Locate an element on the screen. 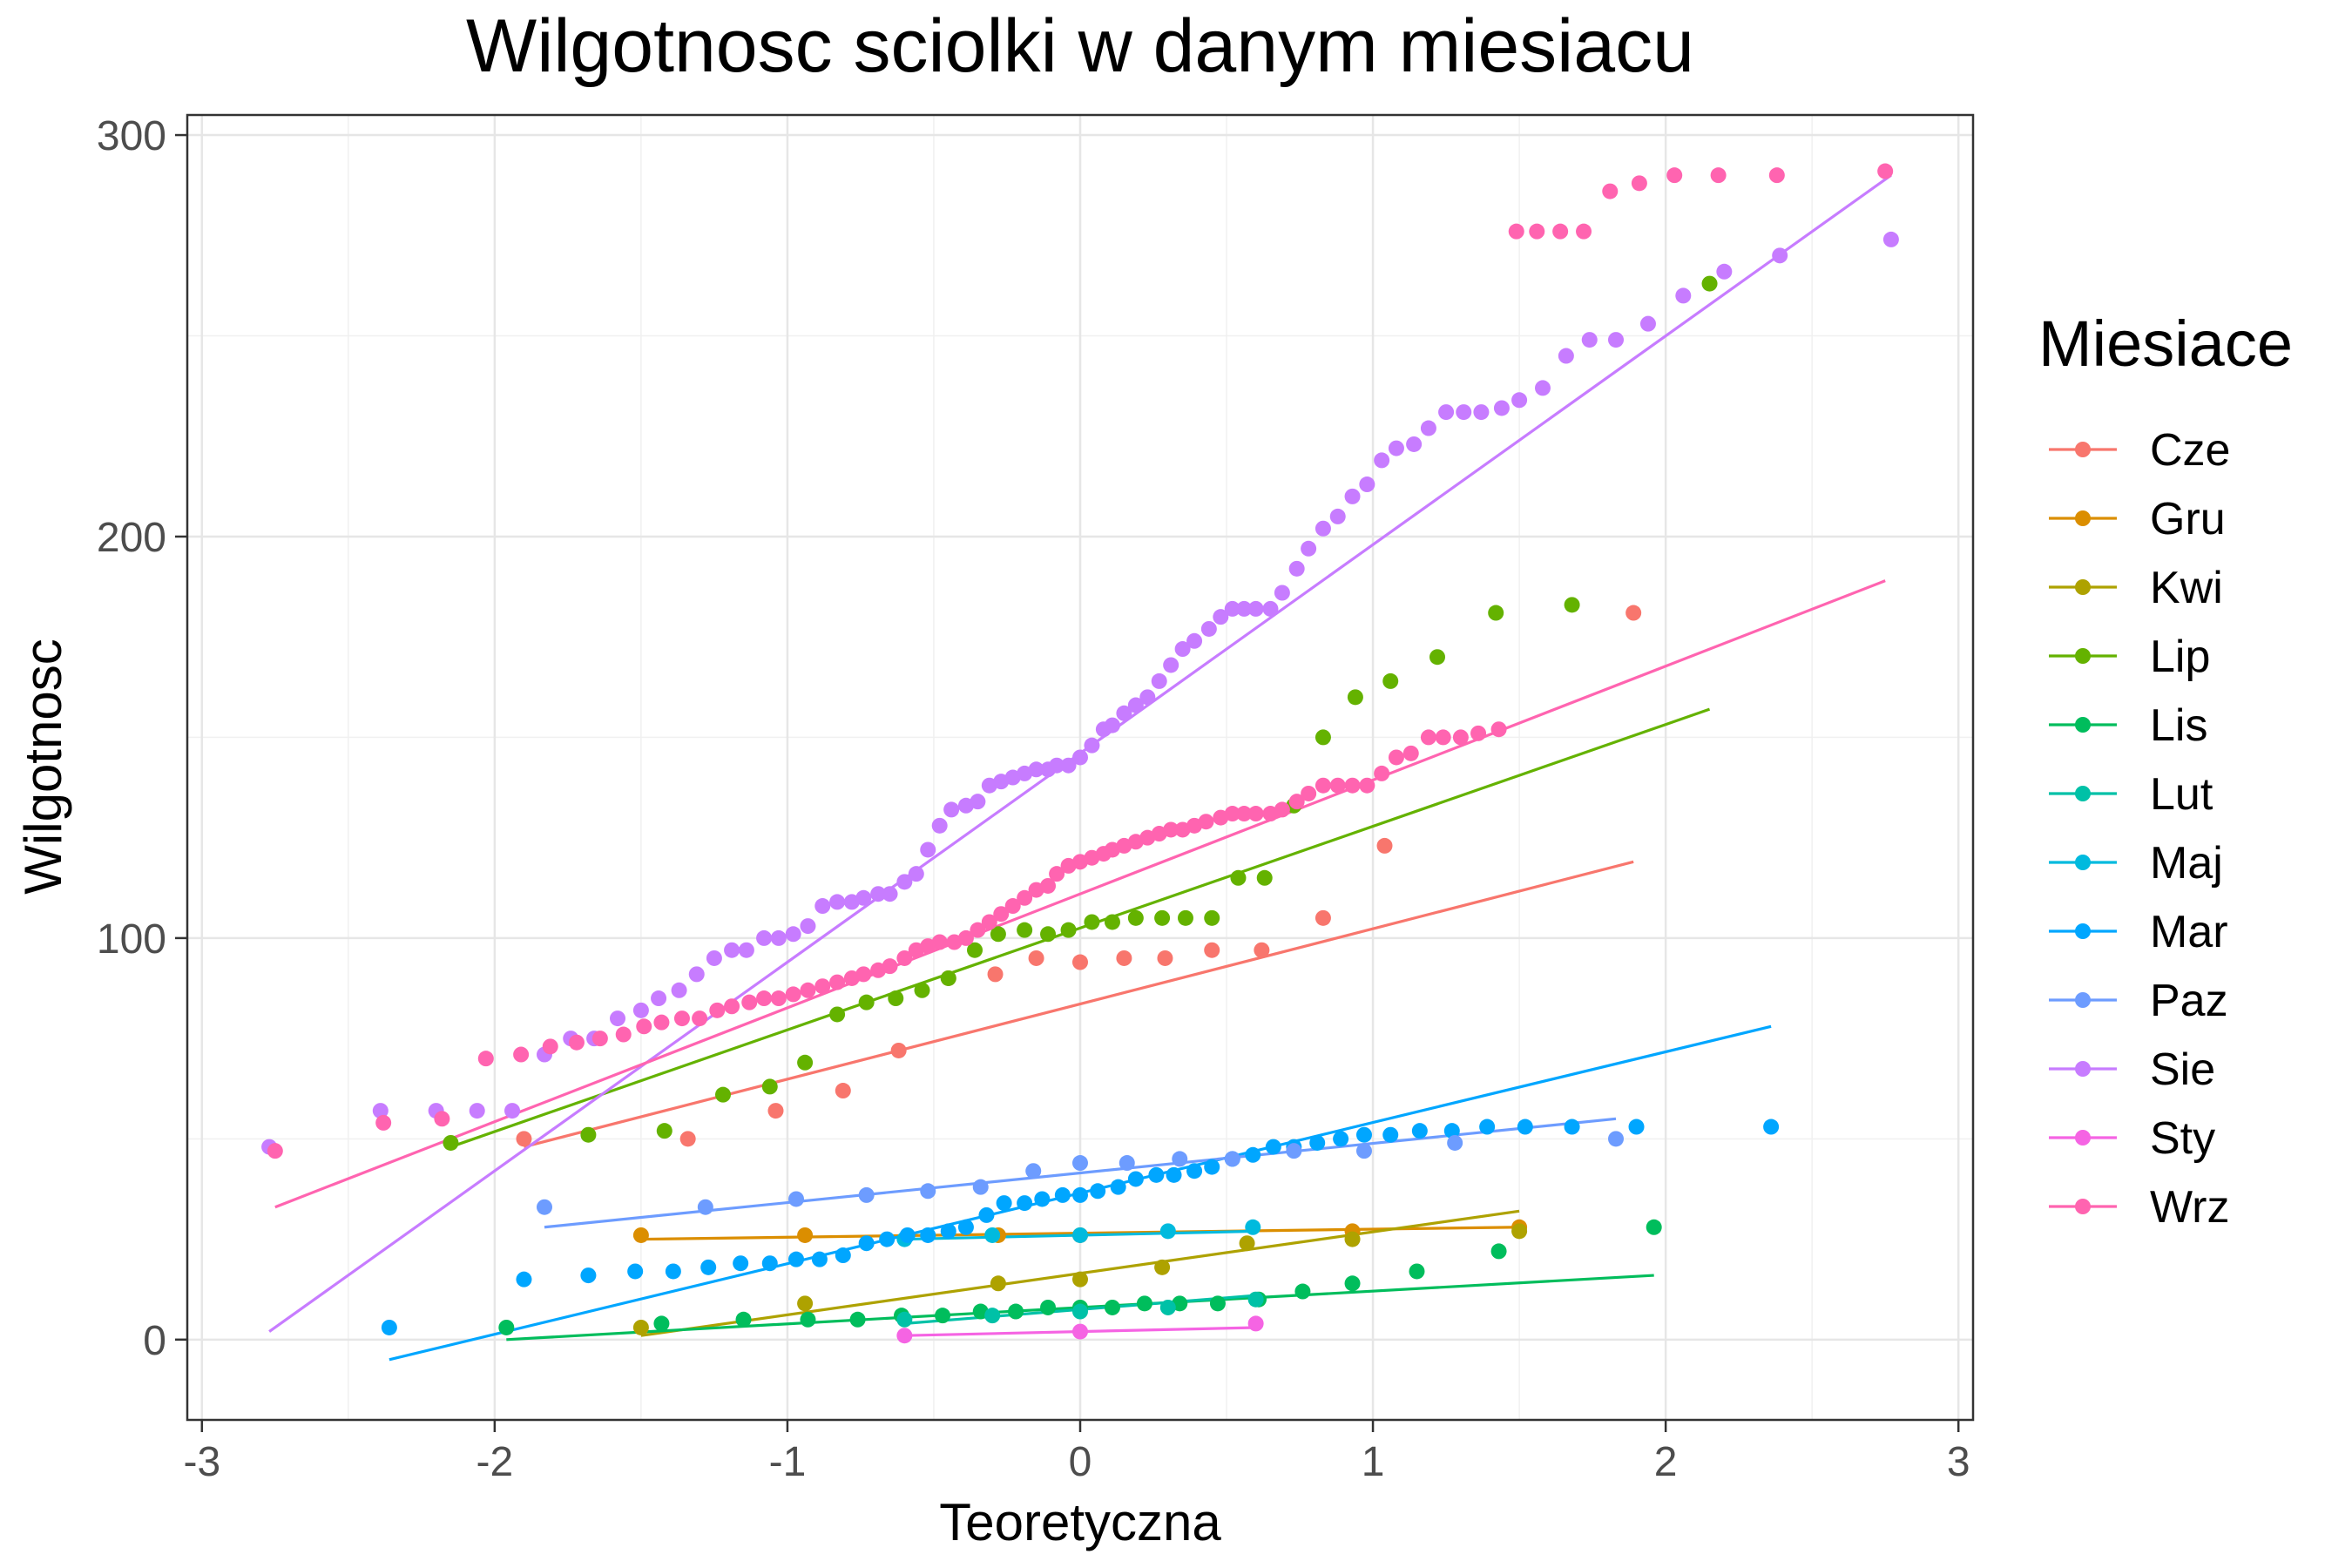 This screenshot has height=1568, width=2352. x-tick-label: 1 is located at coordinates (1373, 1462).